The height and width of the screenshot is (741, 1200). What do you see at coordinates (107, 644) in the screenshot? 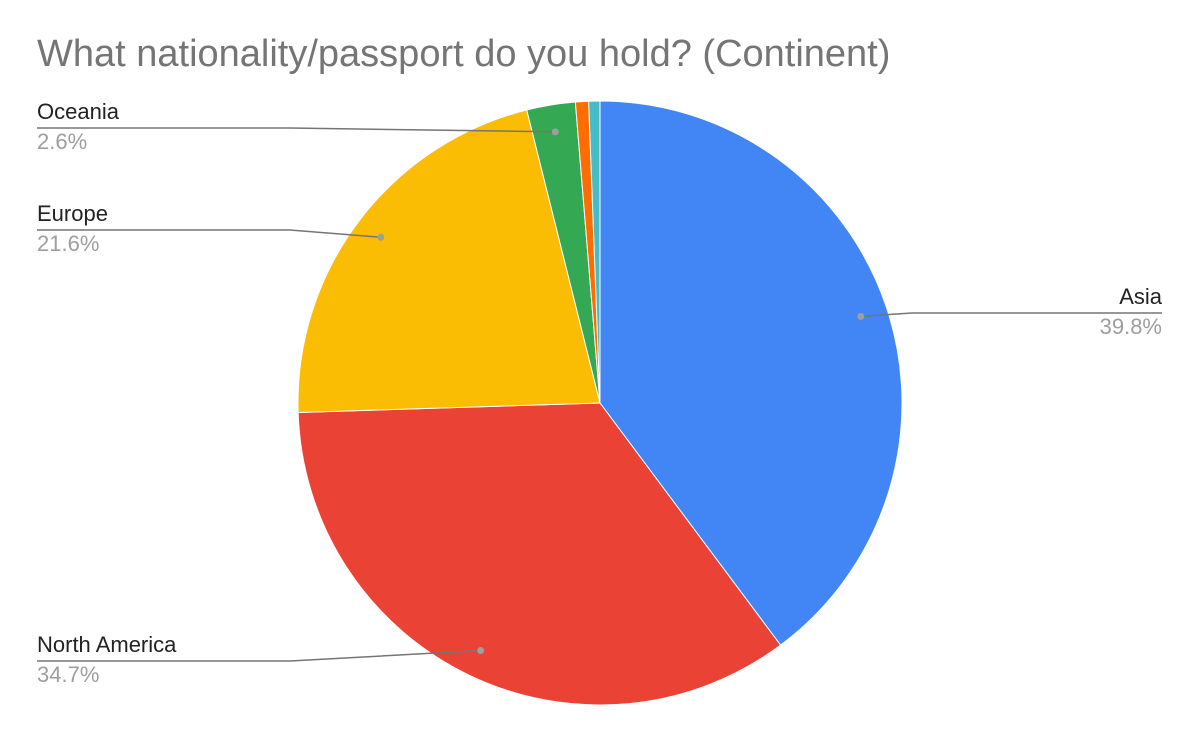
I see `slice-label: North America` at bounding box center [107, 644].